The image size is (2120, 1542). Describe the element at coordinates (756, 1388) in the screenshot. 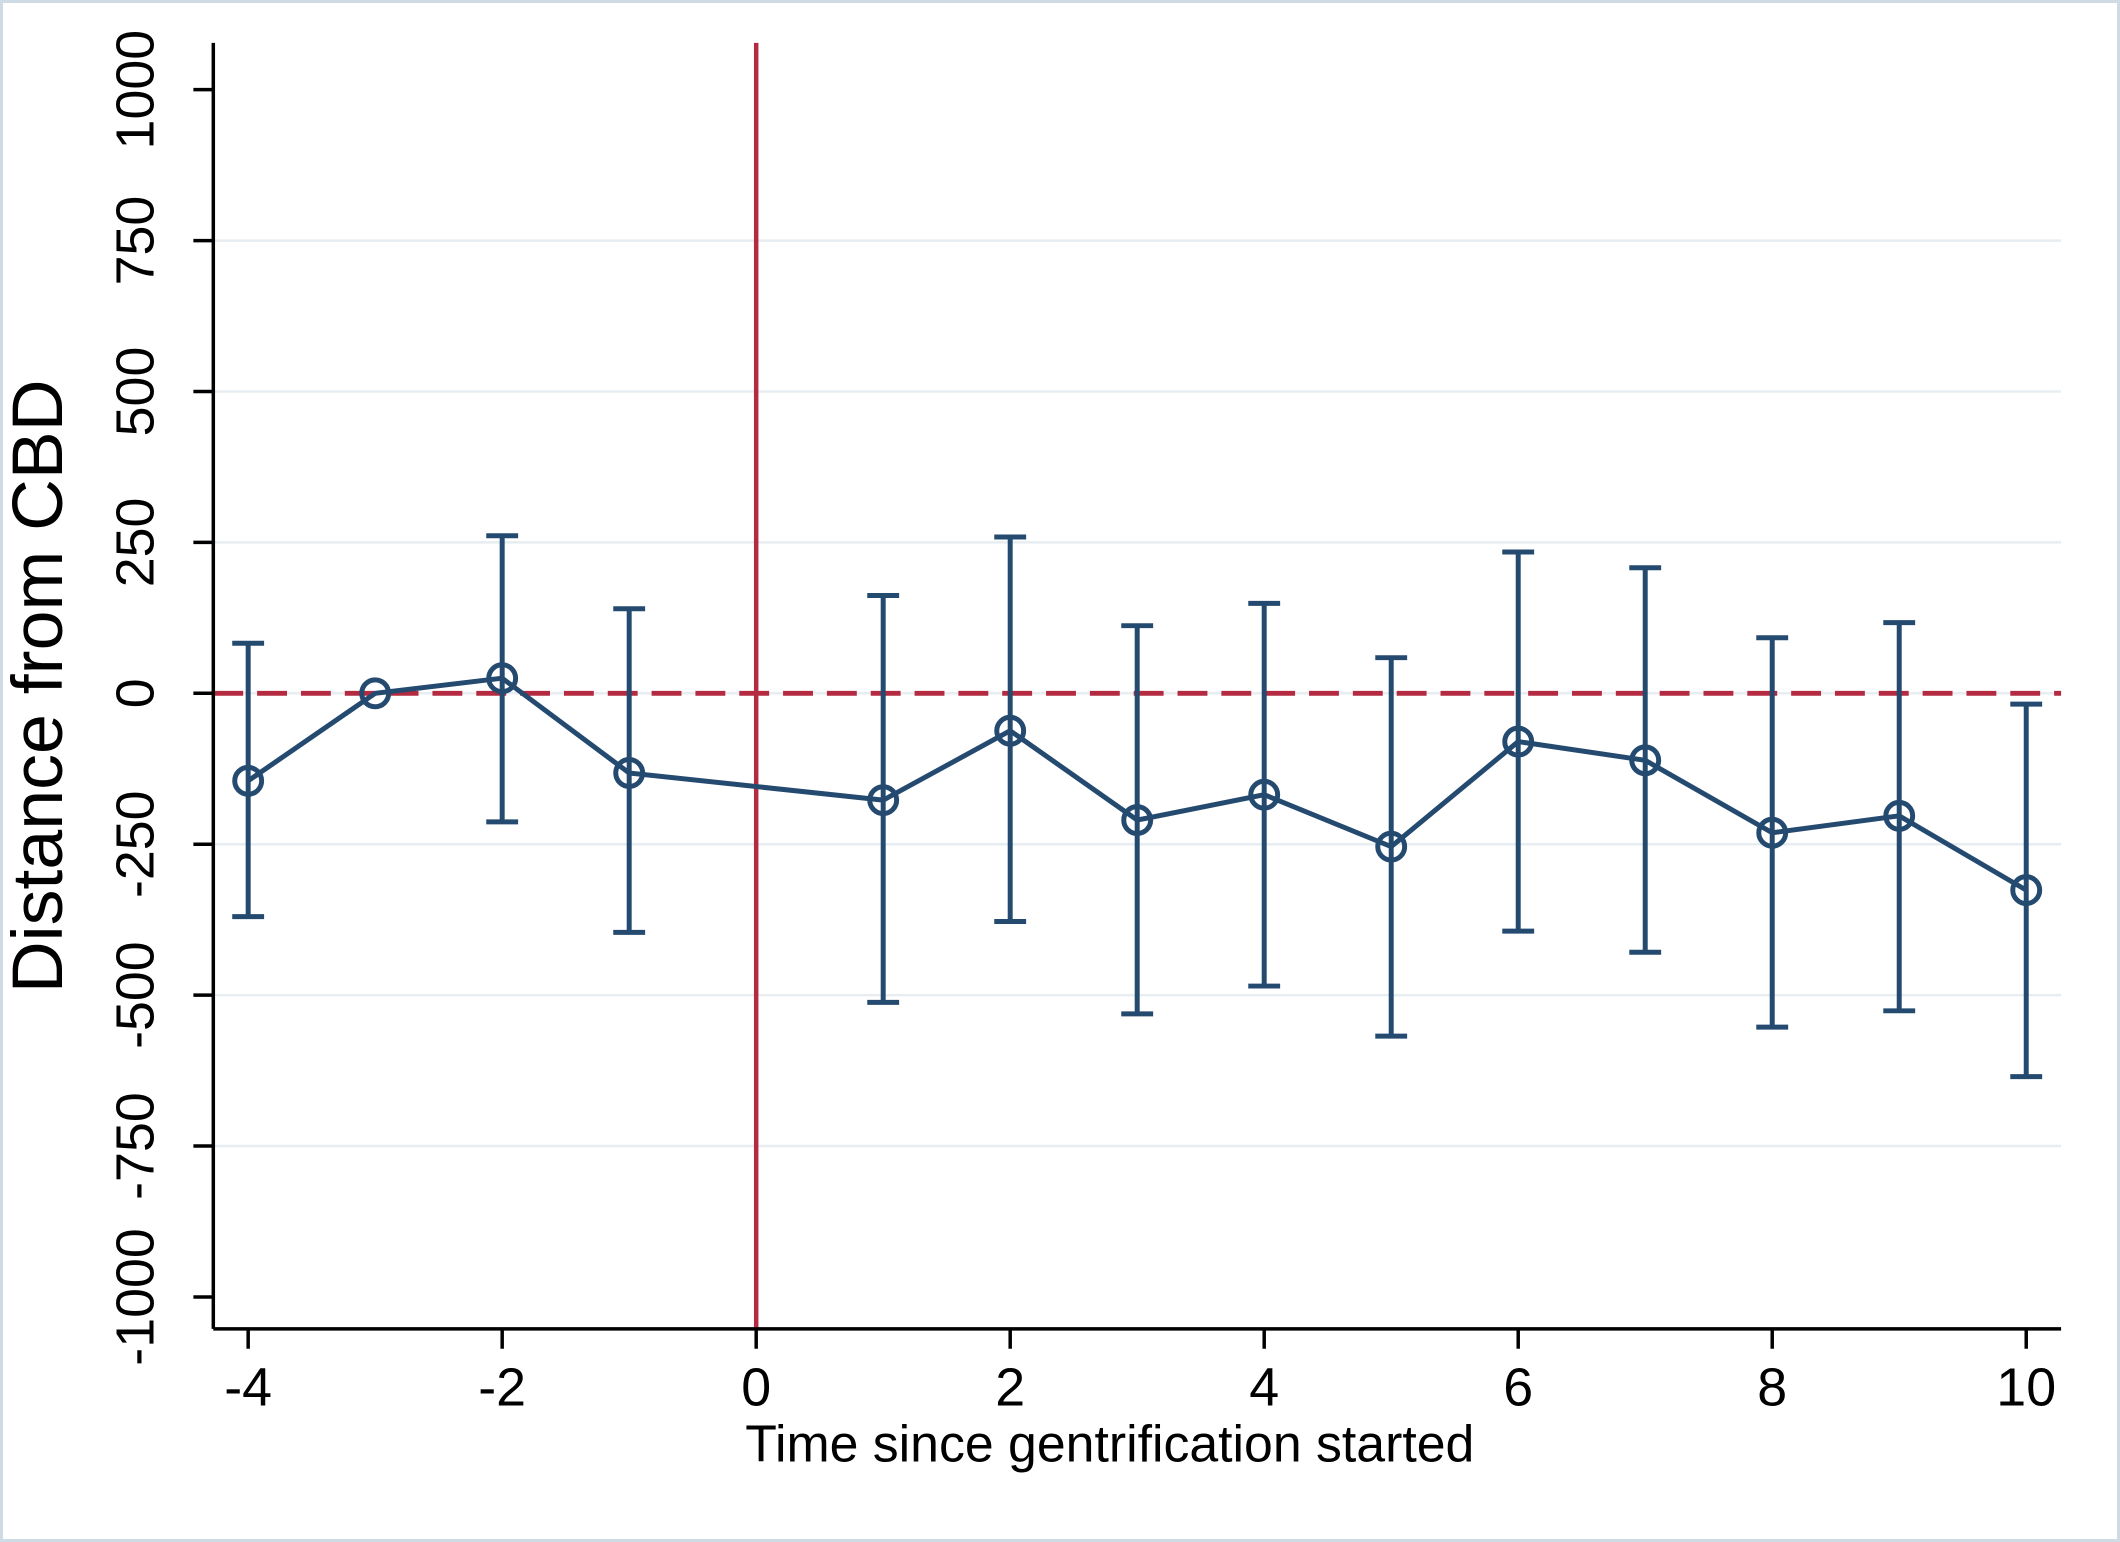

I see `x-tick-label: 0` at that location.